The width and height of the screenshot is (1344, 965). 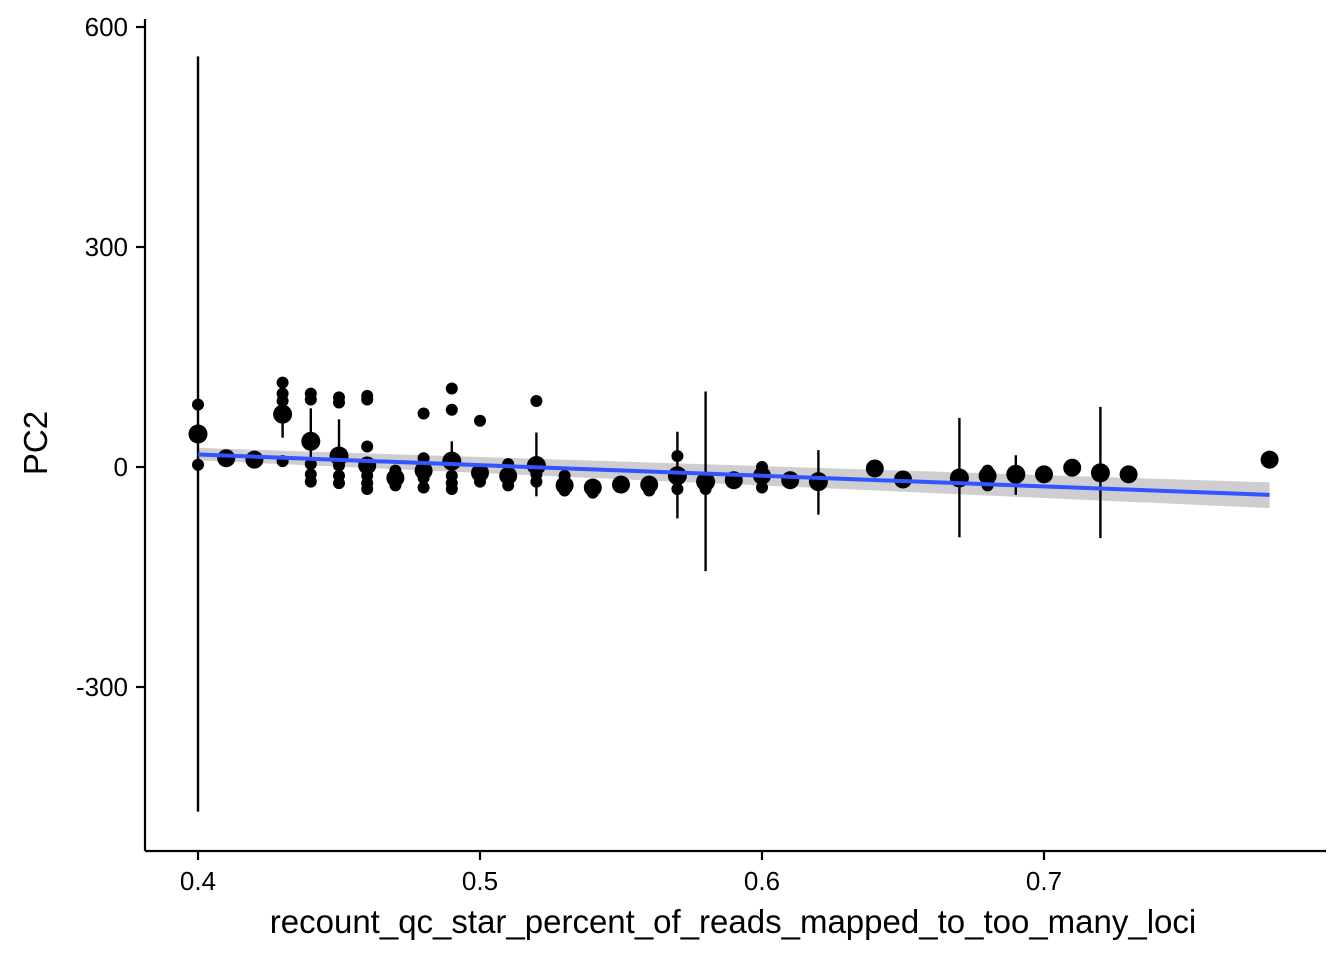 What do you see at coordinates (106, 247) in the screenshot?
I see `y-tick-label: 300` at bounding box center [106, 247].